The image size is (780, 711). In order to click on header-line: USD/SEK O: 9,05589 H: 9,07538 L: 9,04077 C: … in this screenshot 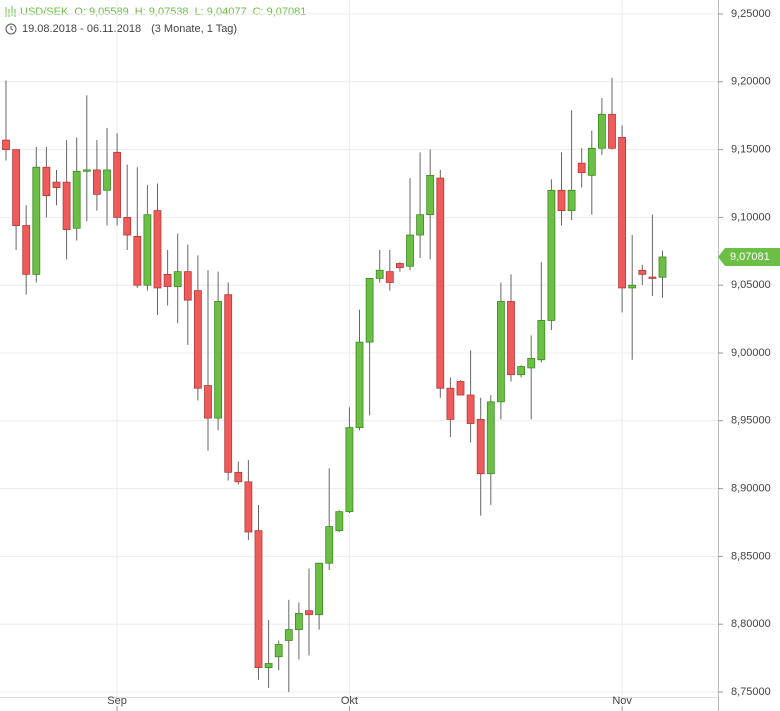, I will do `click(163, 12)`.